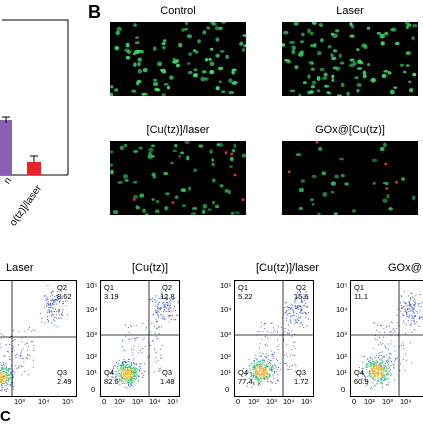  Describe the element at coordinates (253, 401) in the screenshot. I see `flow-cutzl-xtick-2: 10²` at that location.